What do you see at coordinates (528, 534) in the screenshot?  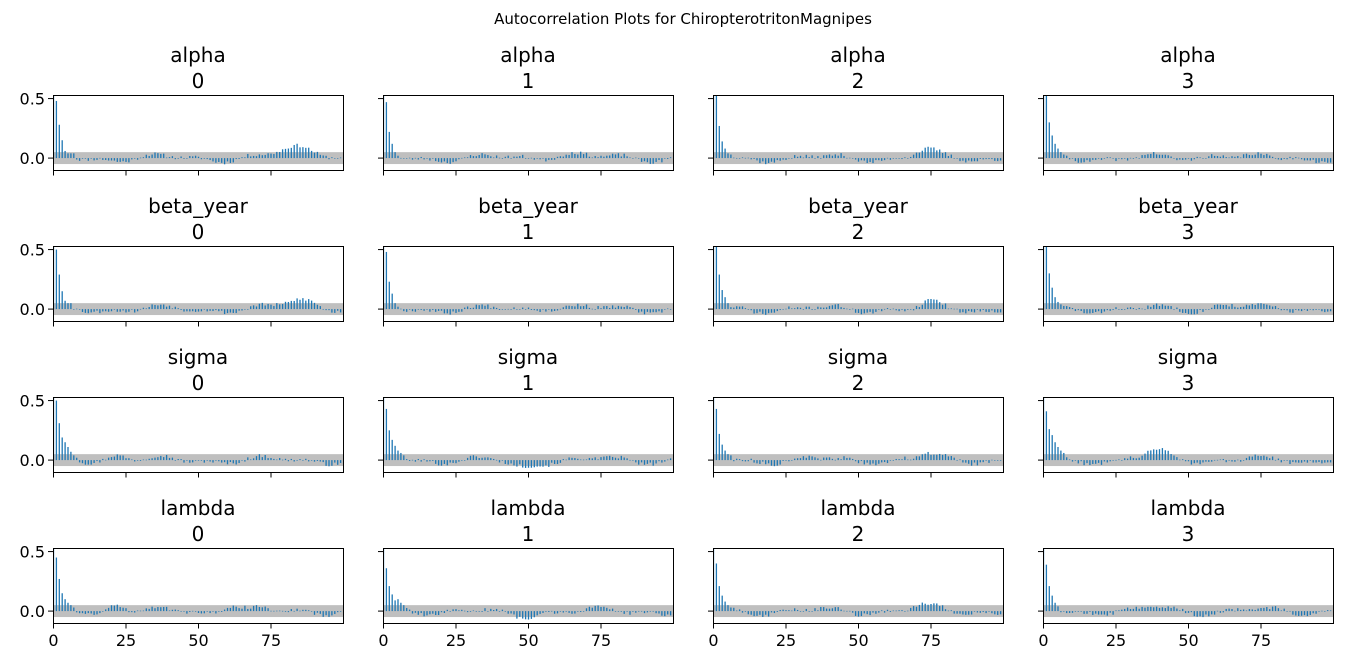 I see `panel-title-chain: 1` at bounding box center [528, 534].